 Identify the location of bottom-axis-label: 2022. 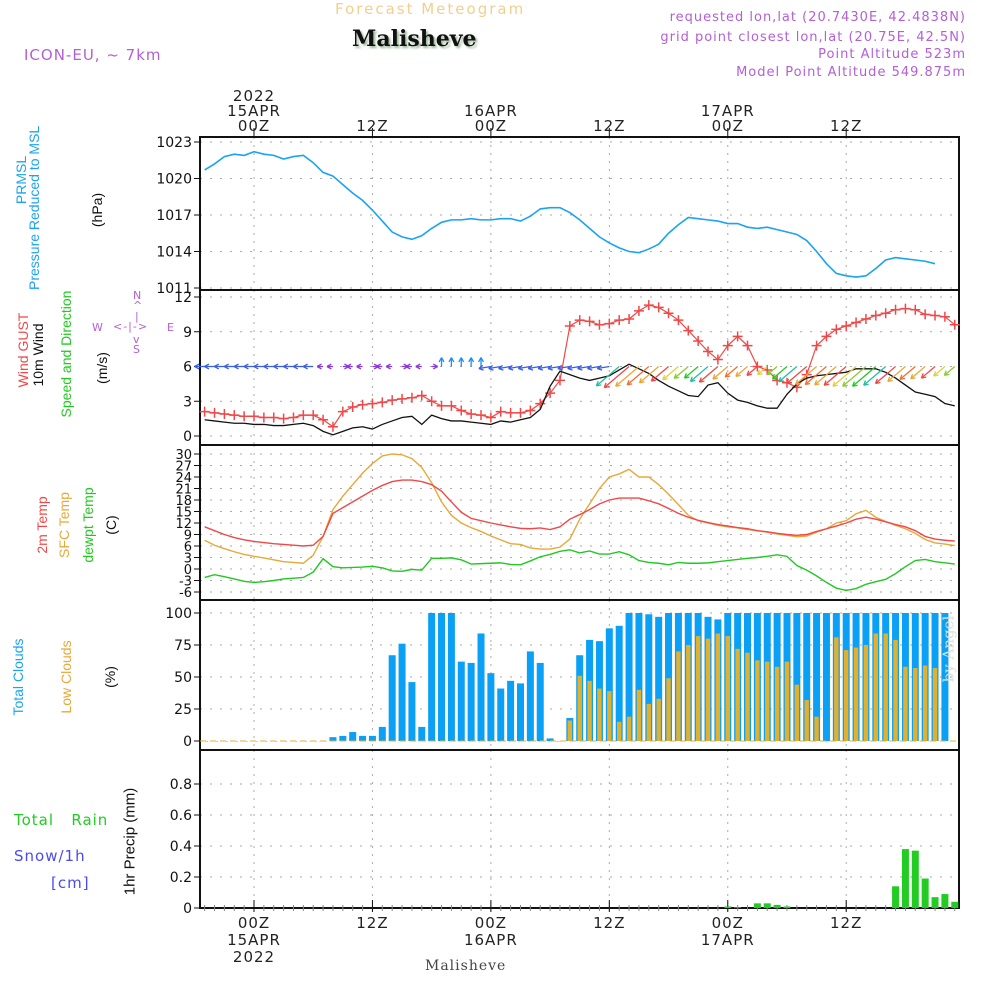
(254, 957).